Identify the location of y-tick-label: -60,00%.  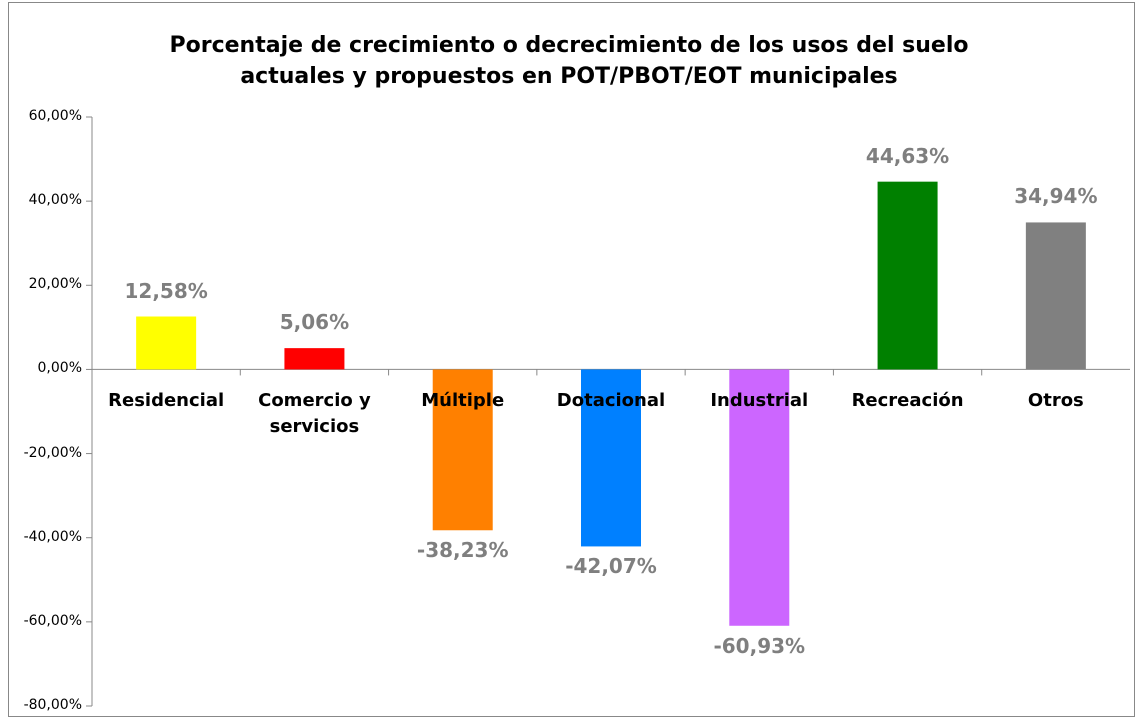
(52, 620).